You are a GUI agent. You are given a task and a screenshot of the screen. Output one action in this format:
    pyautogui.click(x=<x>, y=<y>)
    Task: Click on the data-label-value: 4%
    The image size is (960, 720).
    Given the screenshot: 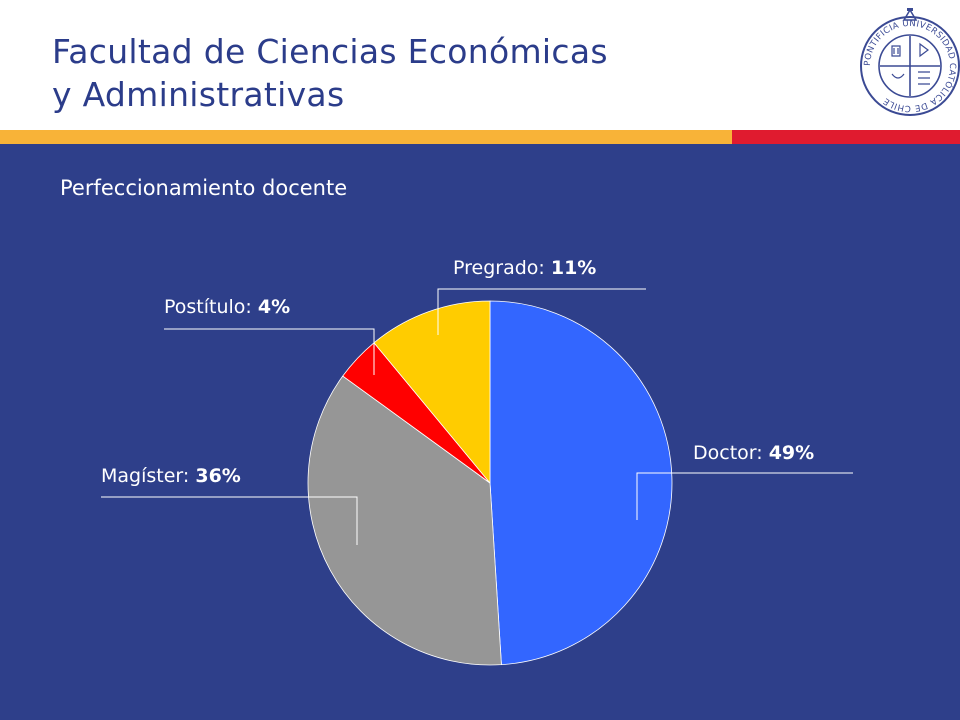 What is the action you would take?
    pyautogui.click(x=274, y=307)
    